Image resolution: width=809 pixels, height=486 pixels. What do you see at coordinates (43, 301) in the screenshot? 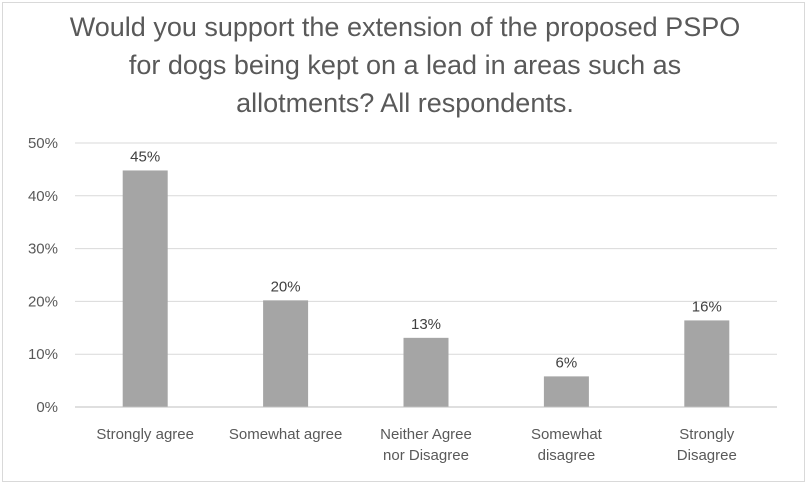
I see `y-tick-label: 20%` at bounding box center [43, 301].